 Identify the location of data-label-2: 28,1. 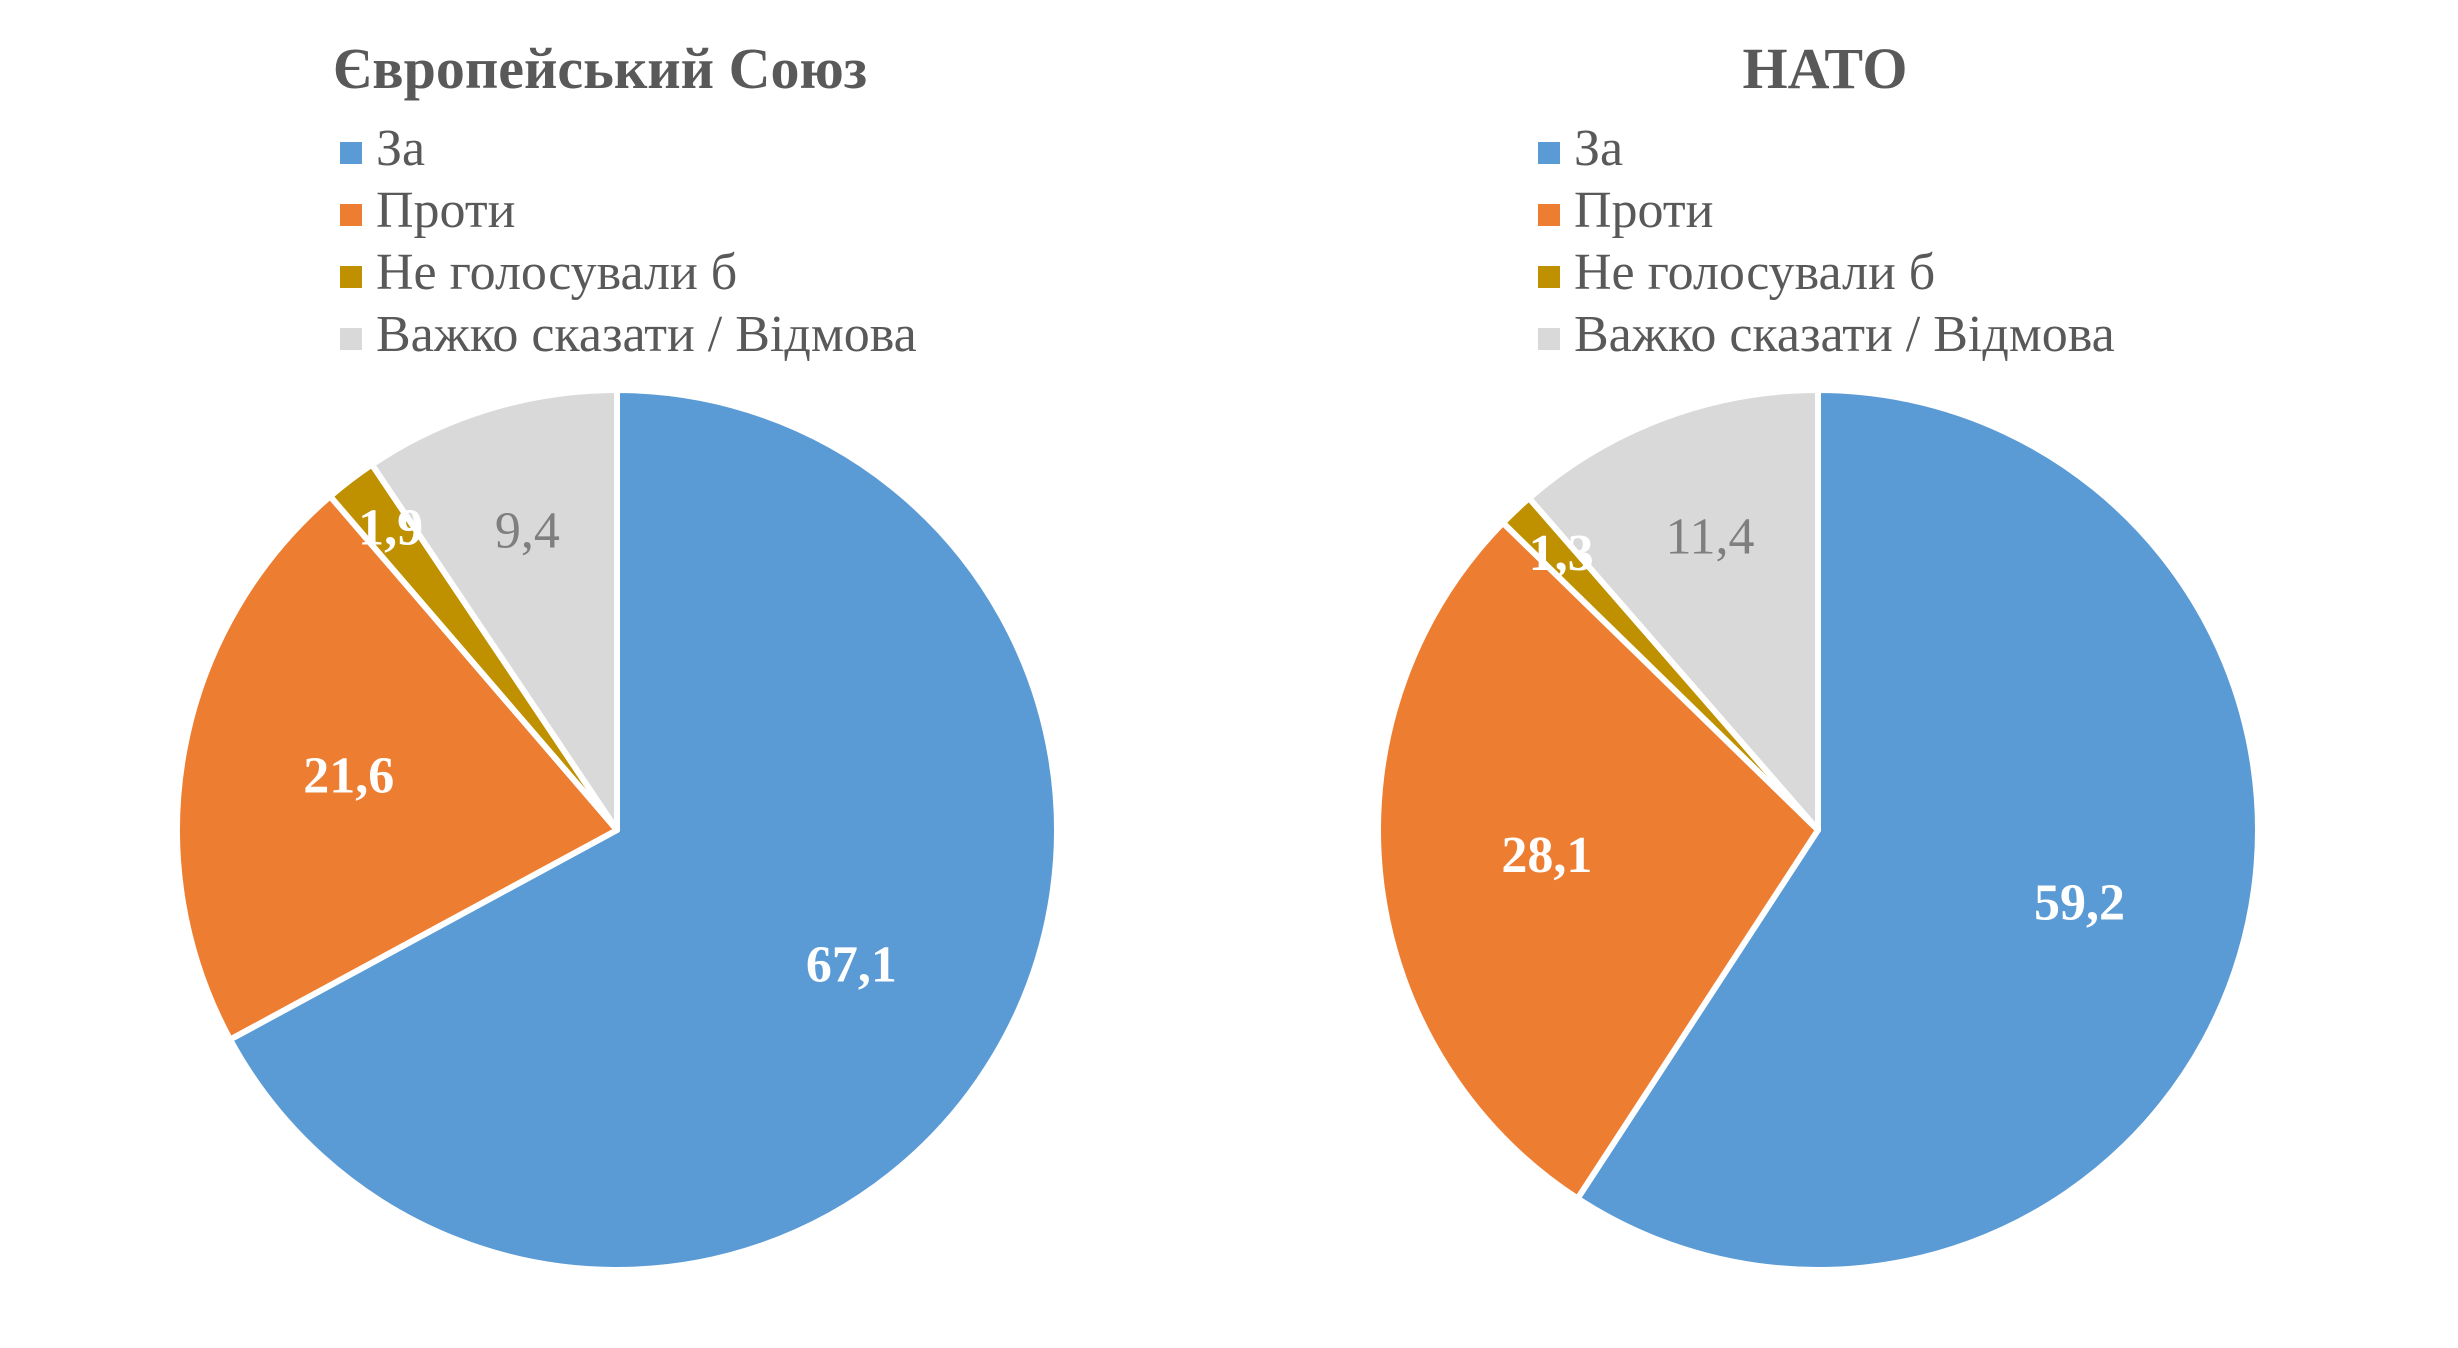
(1546, 855).